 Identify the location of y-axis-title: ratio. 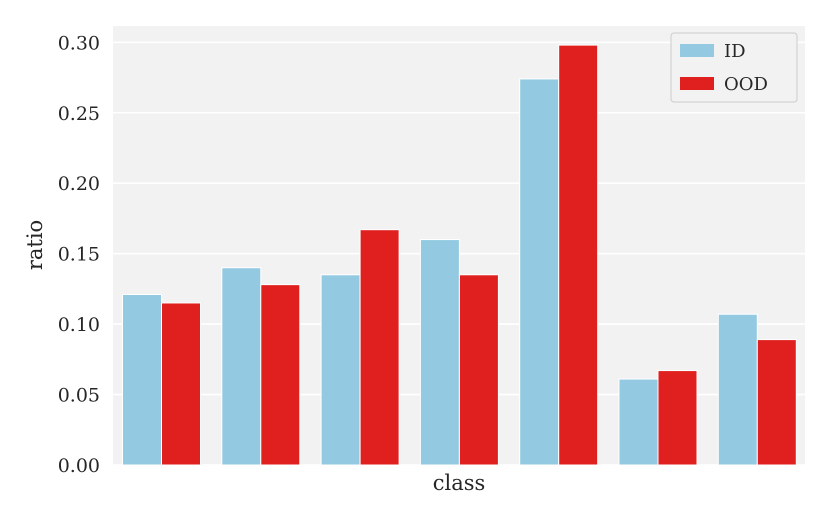
(35, 245).